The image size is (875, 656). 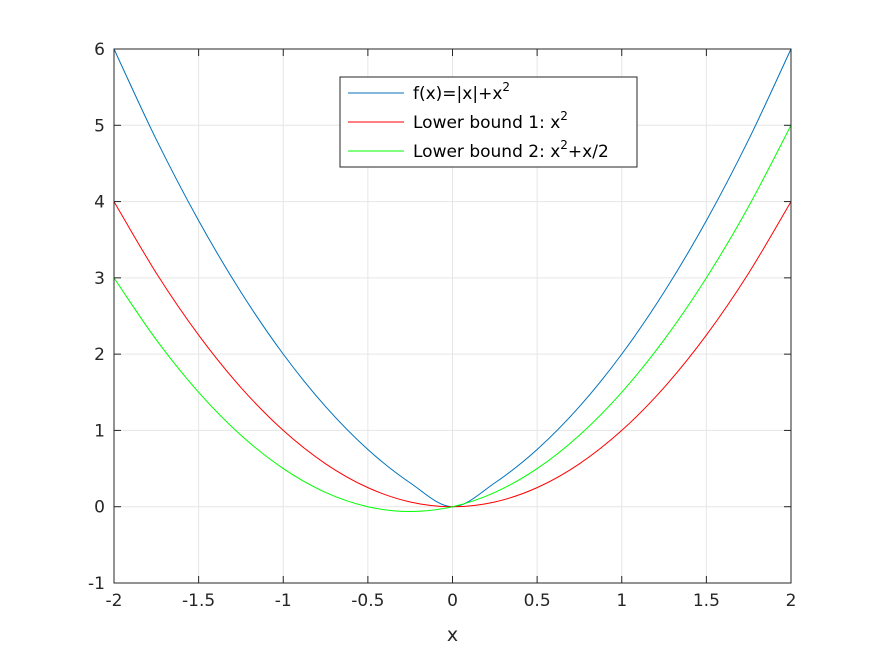 What do you see at coordinates (621, 601) in the screenshot?
I see `x-tick-label: 1` at bounding box center [621, 601].